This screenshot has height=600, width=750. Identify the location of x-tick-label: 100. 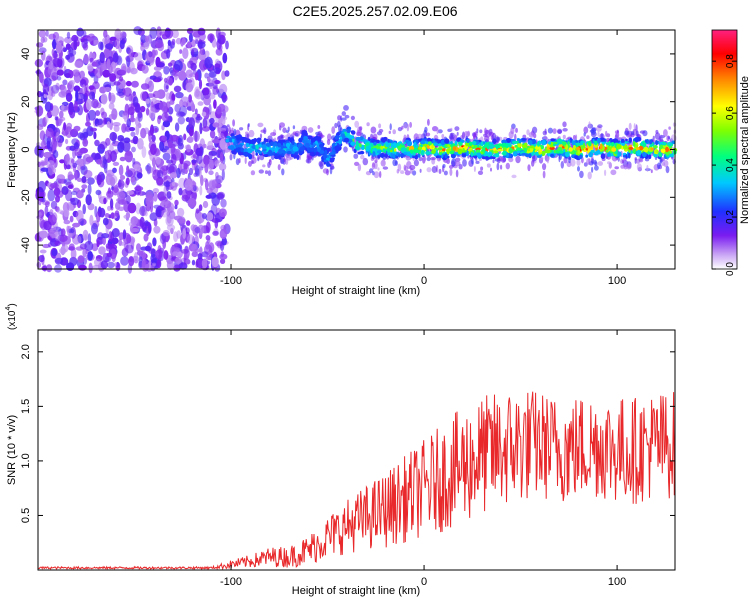
(617, 582).